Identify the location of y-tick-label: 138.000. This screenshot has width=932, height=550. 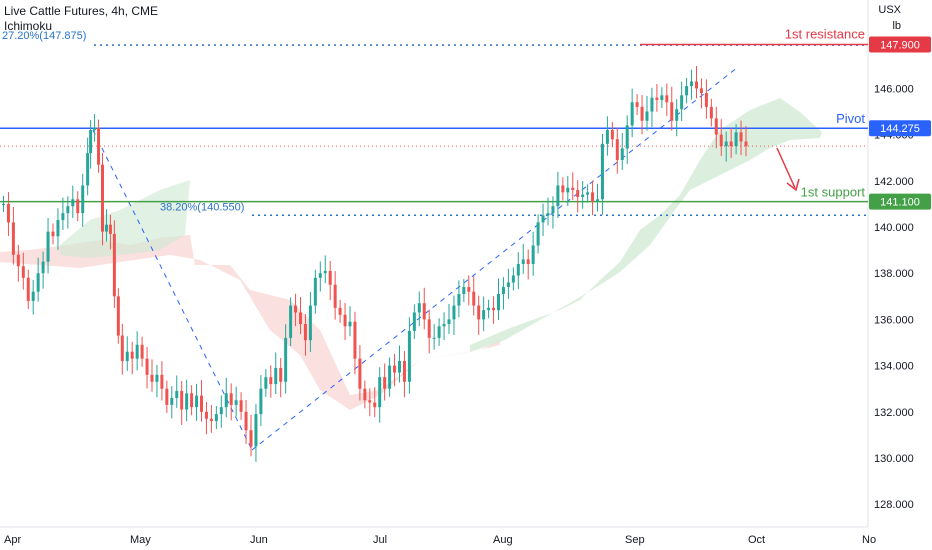
(894, 274).